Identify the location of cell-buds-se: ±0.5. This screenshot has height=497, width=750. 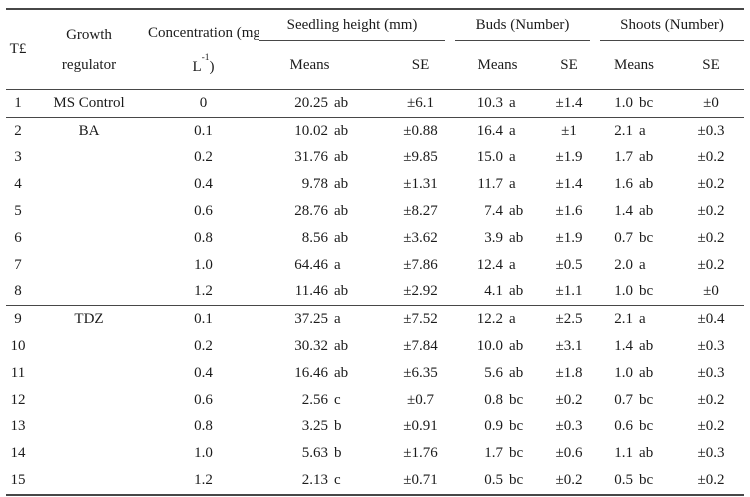
(569, 264).